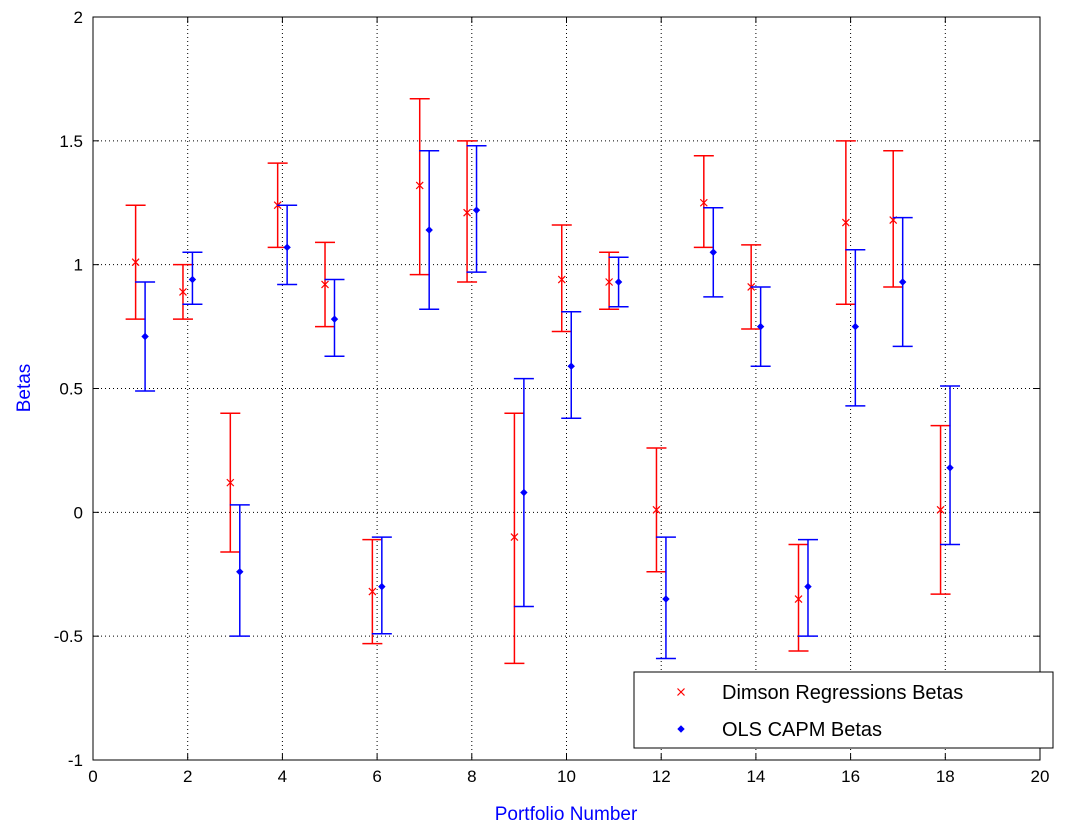  Describe the element at coordinates (75, 760) in the screenshot. I see `y-tick-label: -1` at that location.